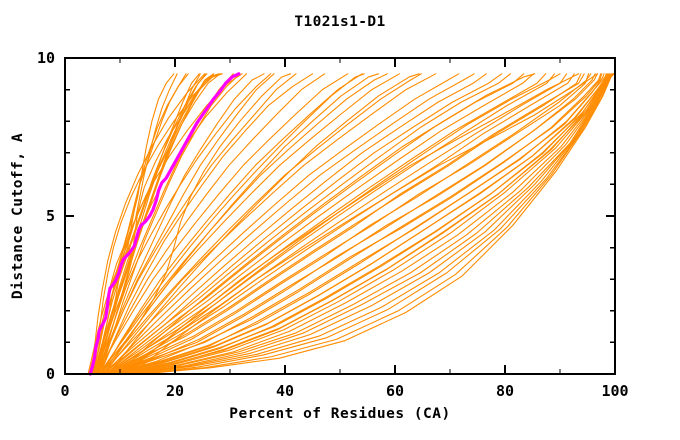 The image size is (680, 440). Describe the element at coordinates (18, 216) in the screenshot. I see `y-axis-title: Distance Cutoff, A` at that location.